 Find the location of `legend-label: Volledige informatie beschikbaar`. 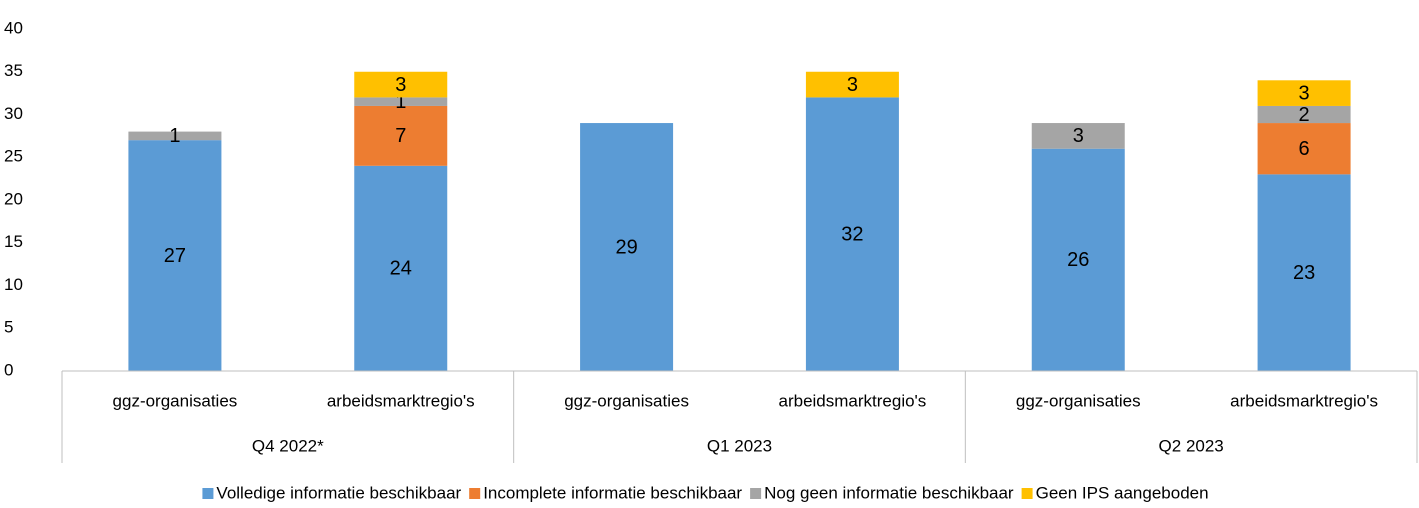

legend-label: Volledige informatie beschikbaar is located at coordinates (338, 492).